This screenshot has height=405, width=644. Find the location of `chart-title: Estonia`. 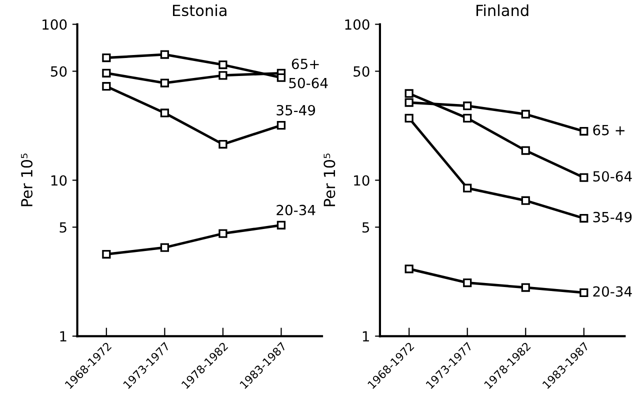

chart-title: Estonia is located at coordinates (199, 10).